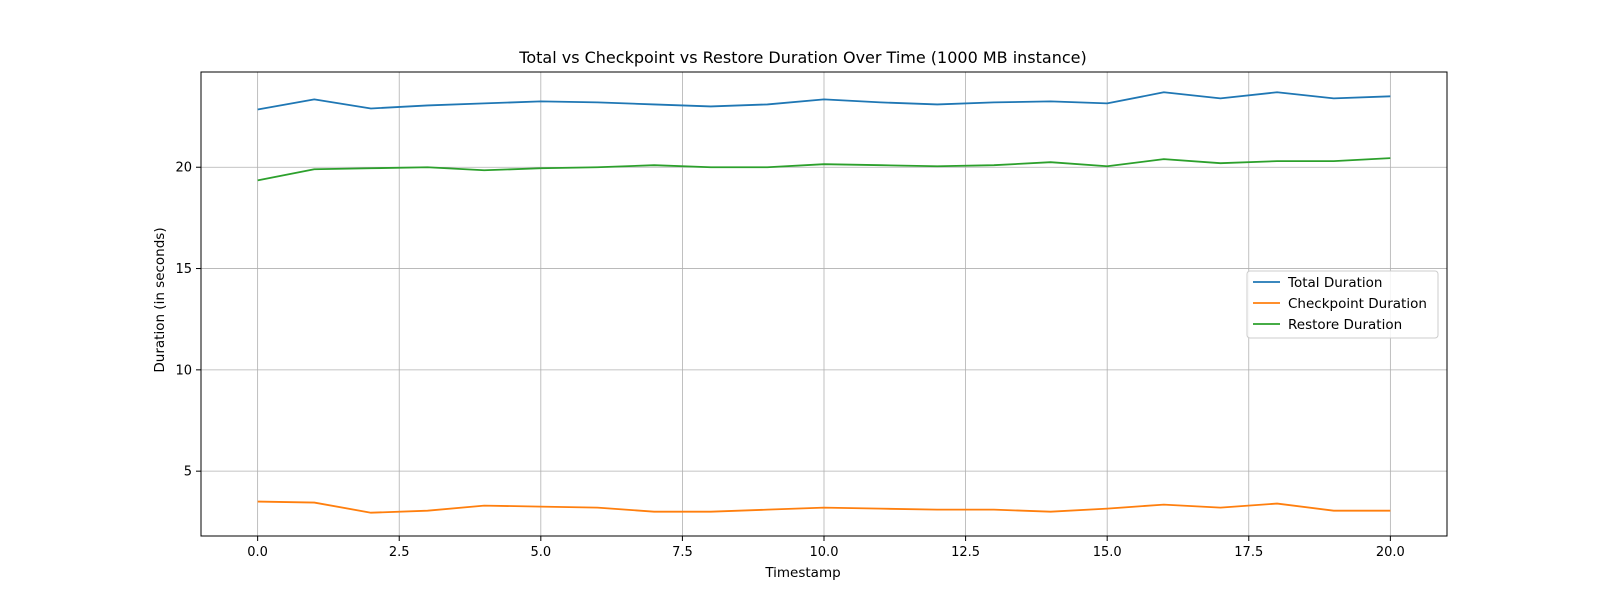  What do you see at coordinates (1107, 552) in the screenshot?
I see `x-tick-label: 15.0` at bounding box center [1107, 552].